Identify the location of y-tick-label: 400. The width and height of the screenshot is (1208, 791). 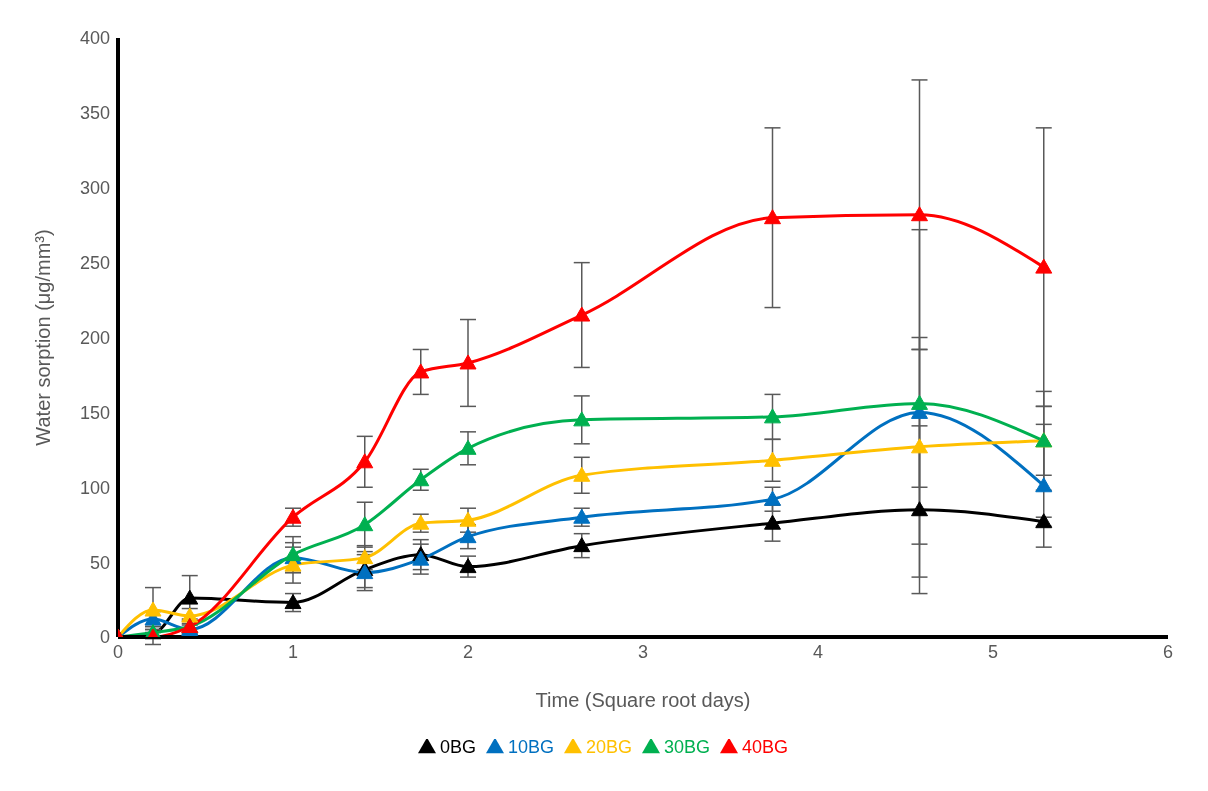
(94, 38).